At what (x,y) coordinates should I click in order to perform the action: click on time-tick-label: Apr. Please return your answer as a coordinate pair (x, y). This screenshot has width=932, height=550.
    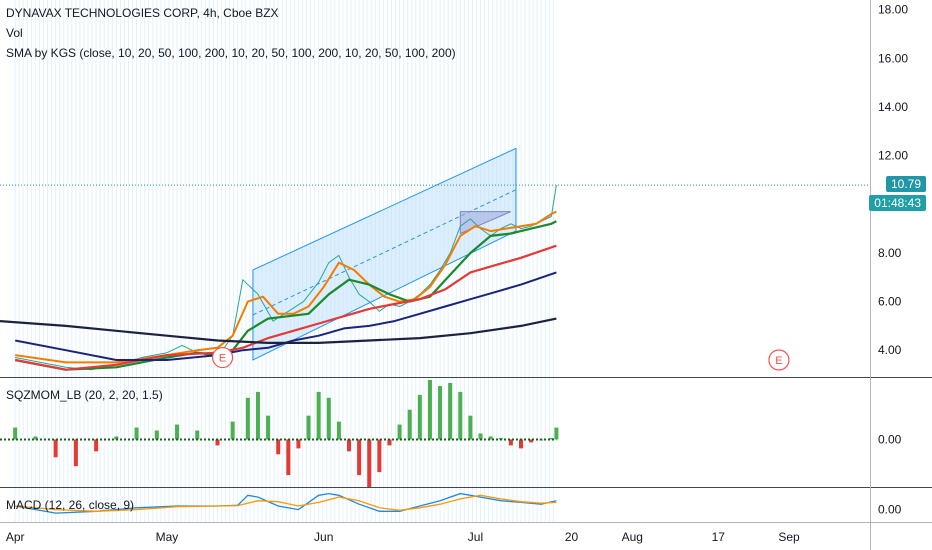
    Looking at the image, I should click on (15, 537).